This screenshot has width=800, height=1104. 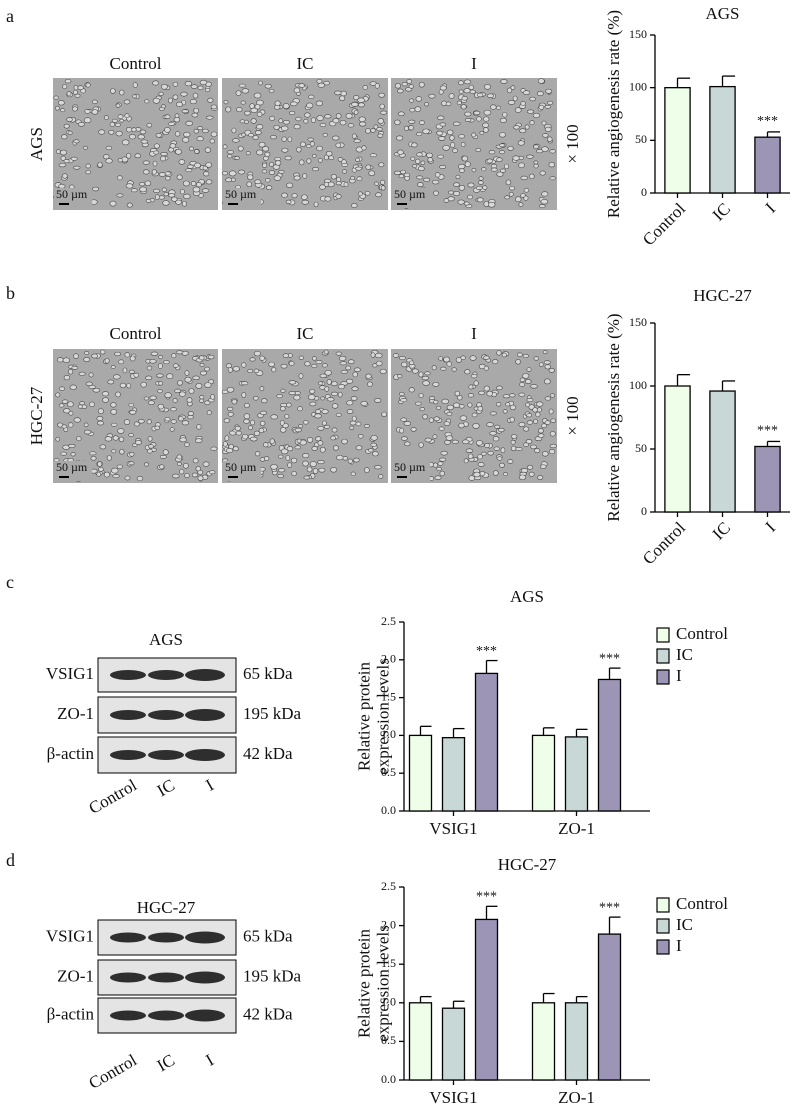 What do you see at coordinates (268, 1013) in the screenshot?
I see `blot-size-label: 42 kDa` at bounding box center [268, 1013].